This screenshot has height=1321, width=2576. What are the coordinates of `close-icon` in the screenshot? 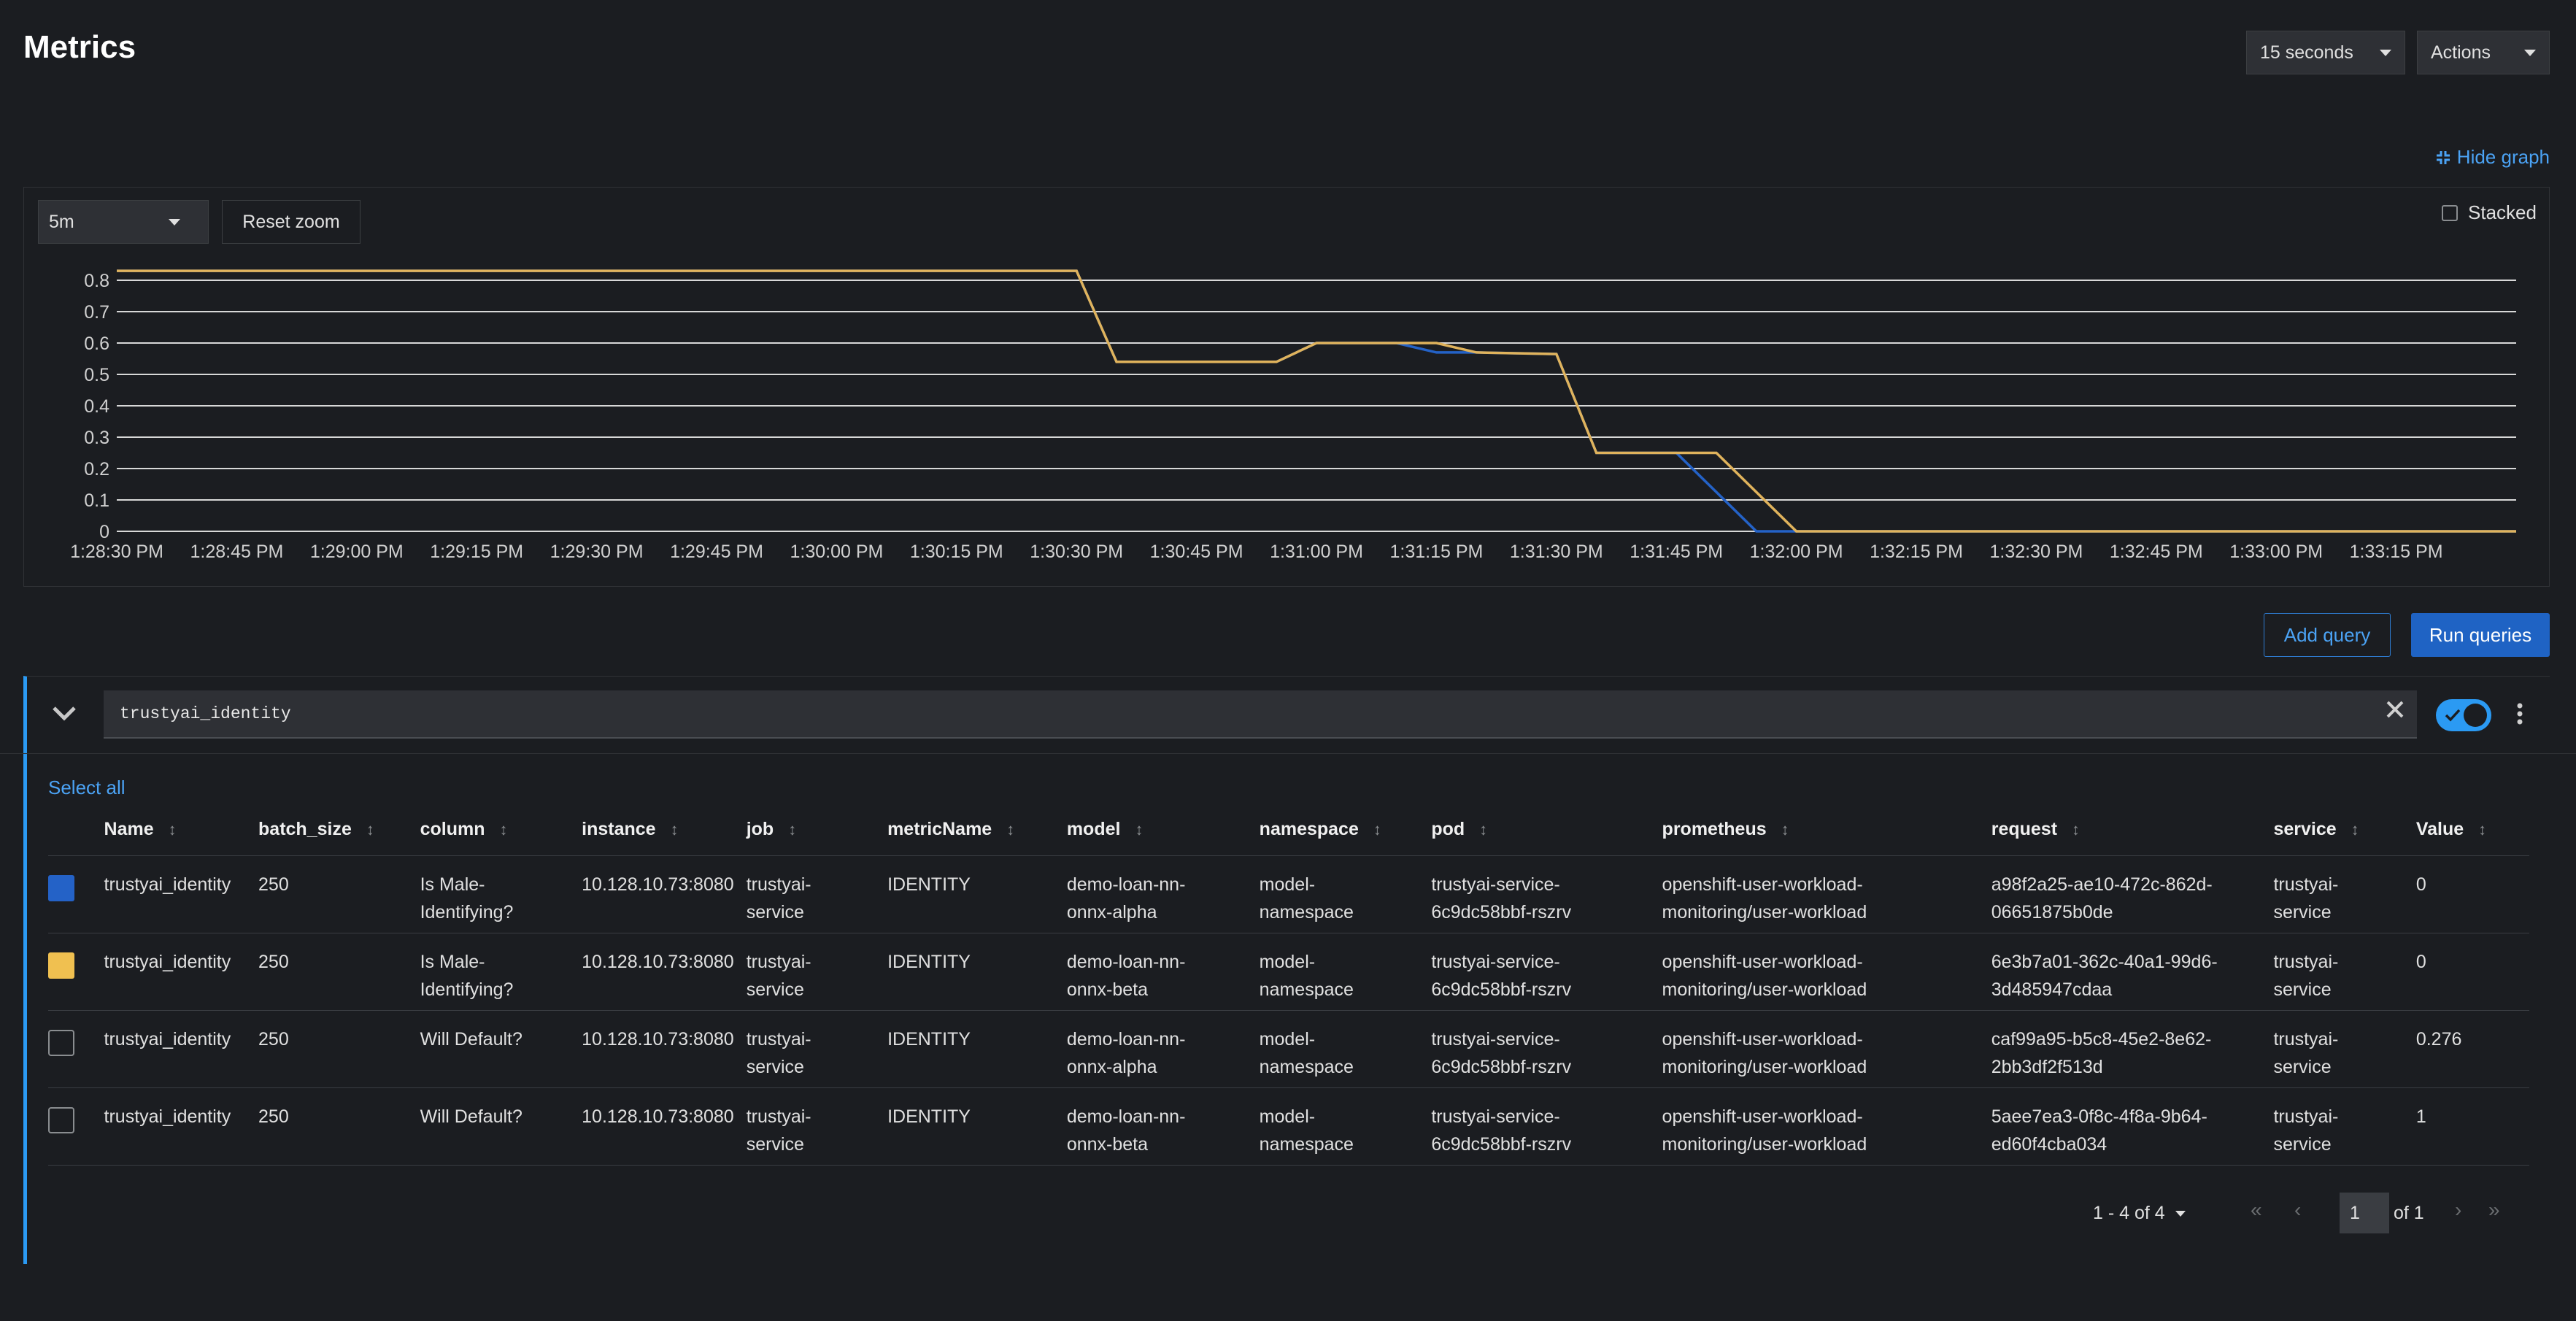 It's located at (2395, 709).